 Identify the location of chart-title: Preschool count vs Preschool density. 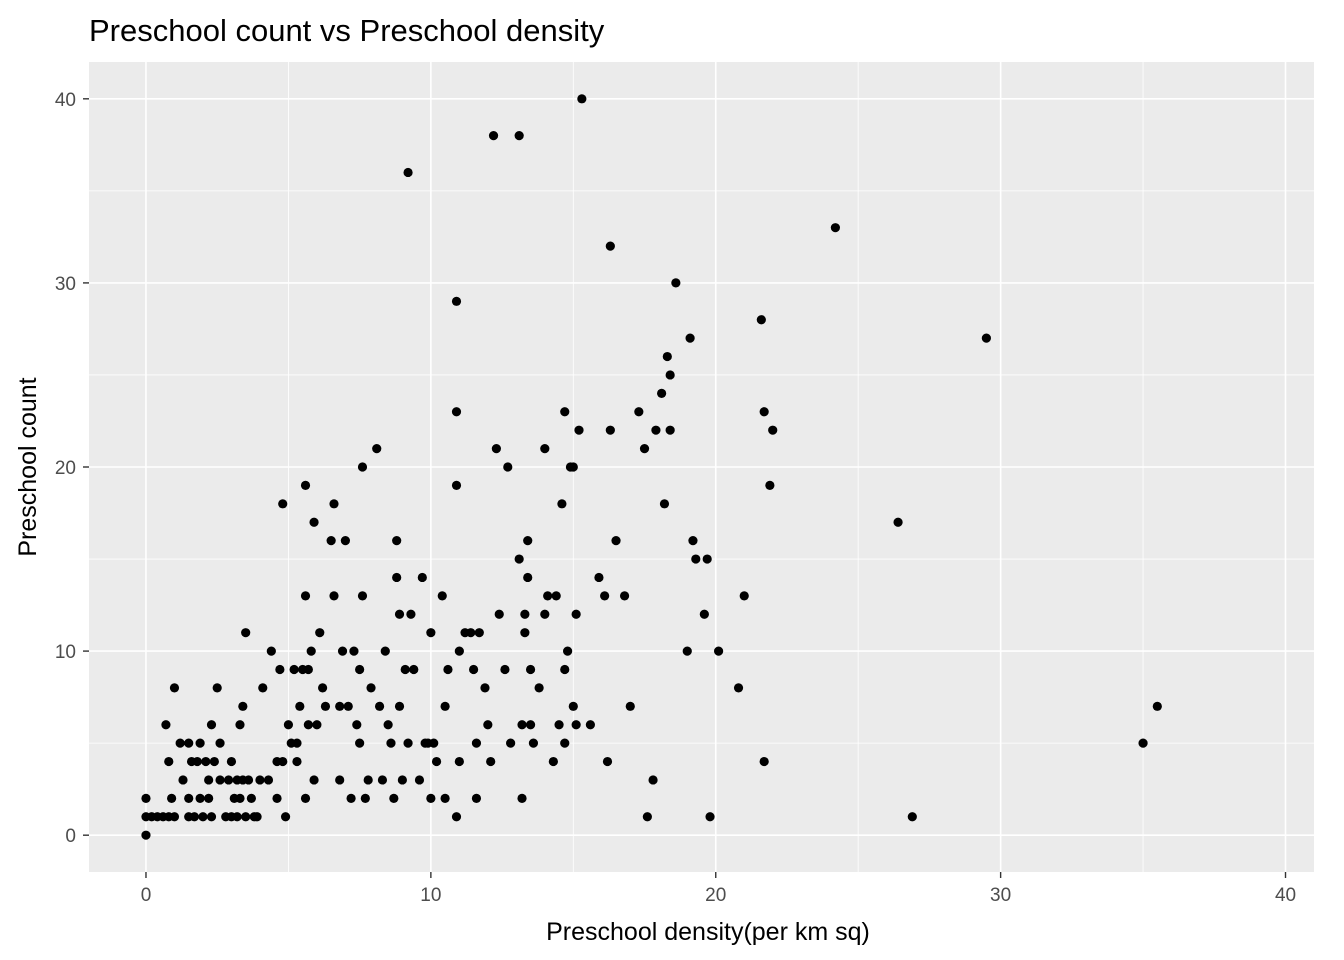
(347, 30).